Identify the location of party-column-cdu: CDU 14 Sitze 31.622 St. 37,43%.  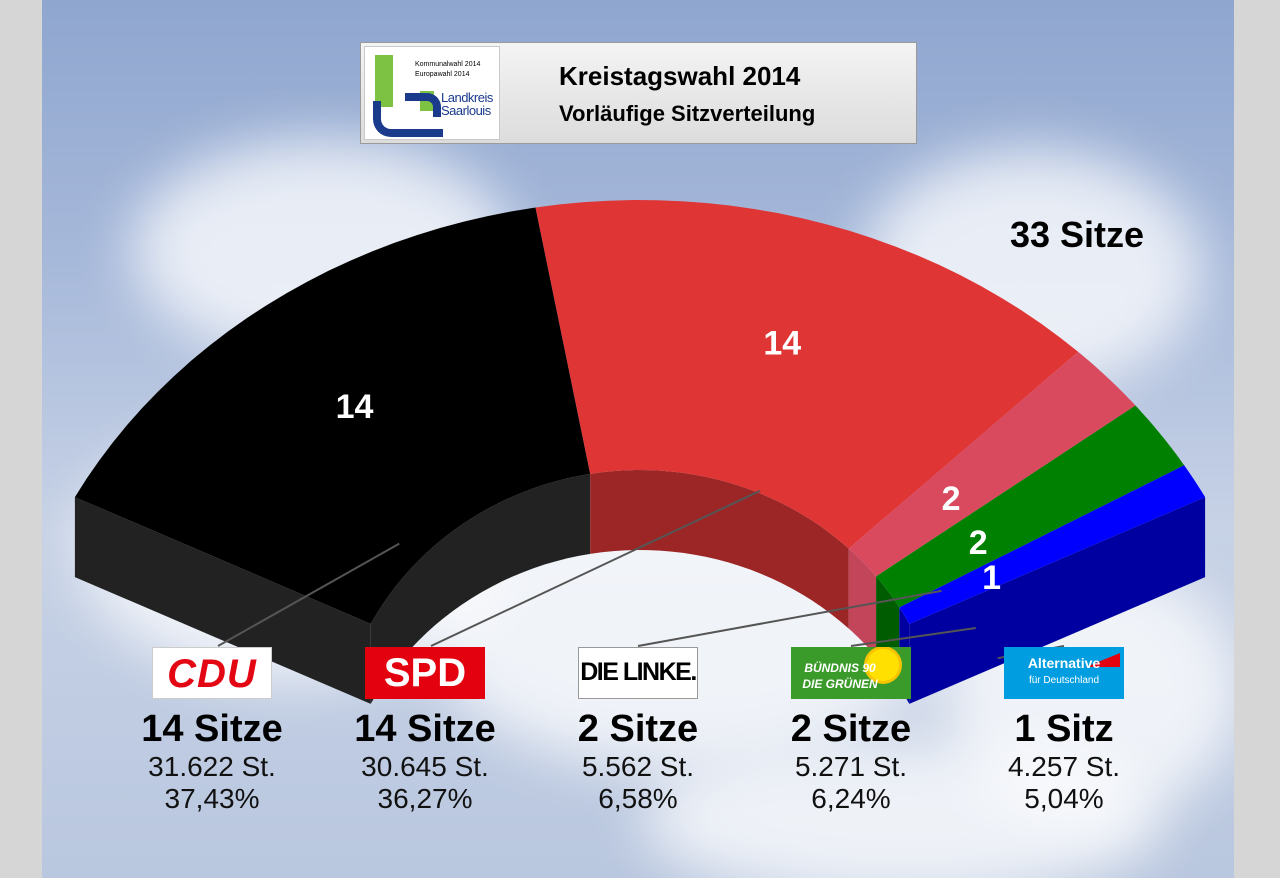
(212, 731).